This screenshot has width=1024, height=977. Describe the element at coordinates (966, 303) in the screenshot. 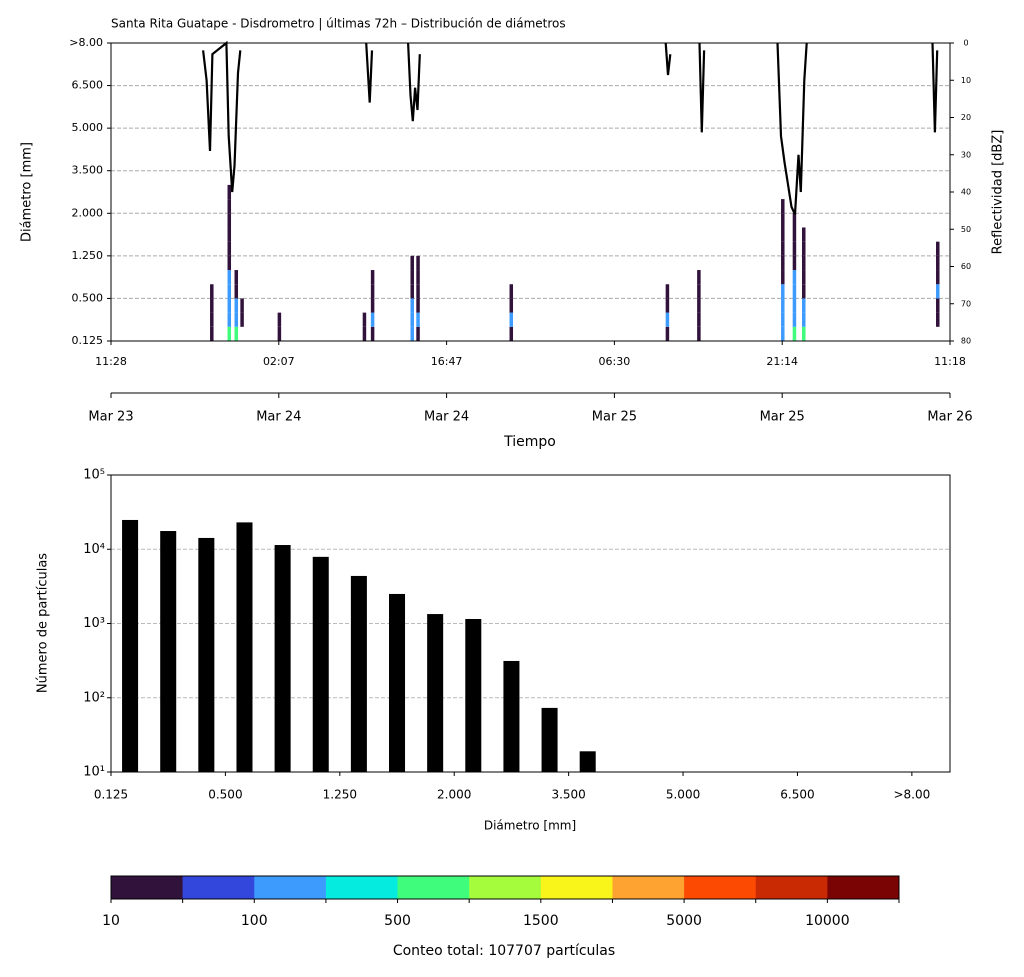

I see `y2-tick-label: 70` at that location.